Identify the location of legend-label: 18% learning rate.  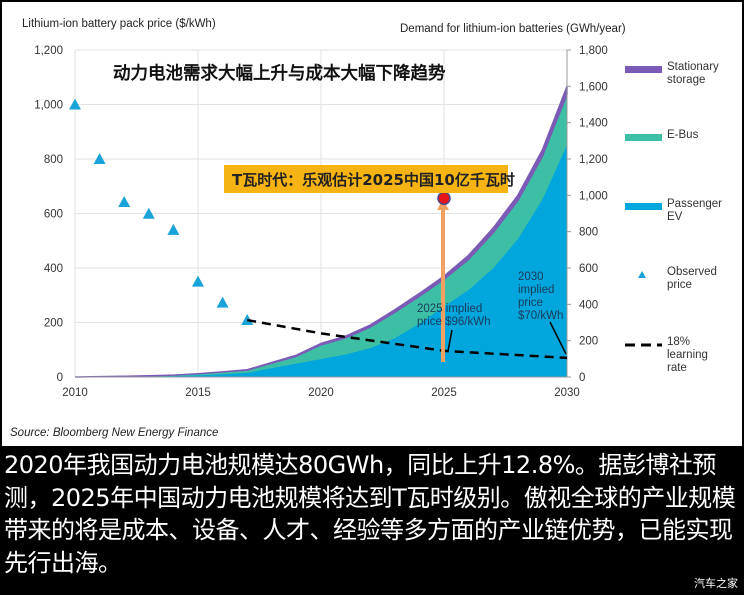
(687, 355).